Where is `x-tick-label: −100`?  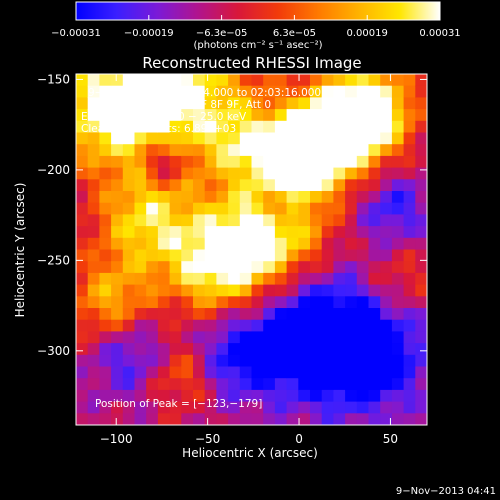
x-tick-label: −100 is located at coordinates (116, 439).